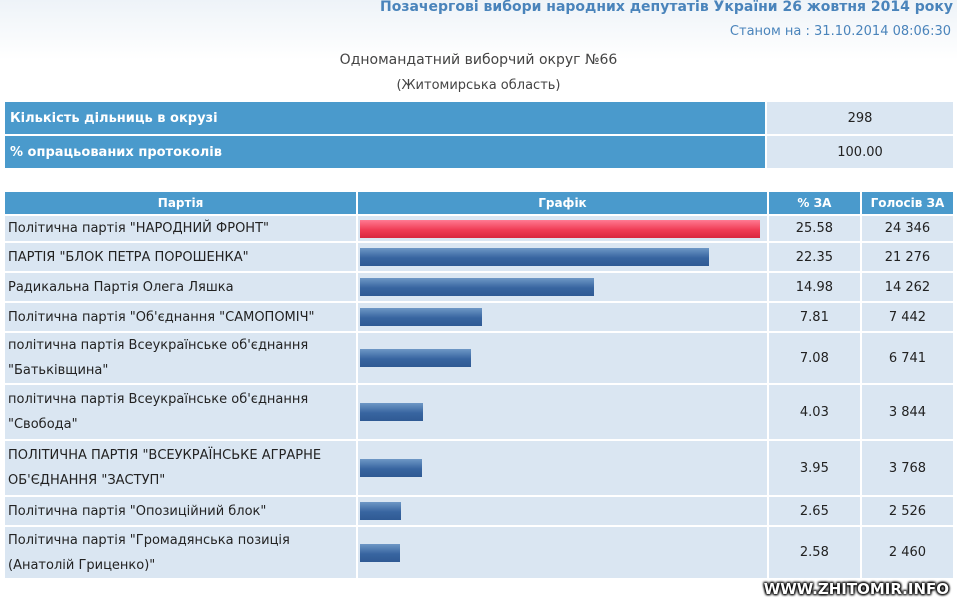  What do you see at coordinates (181, 286) in the screenshot?
I see `party-name: Радикальна Партія Олега Ляшка` at bounding box center [181, 286].